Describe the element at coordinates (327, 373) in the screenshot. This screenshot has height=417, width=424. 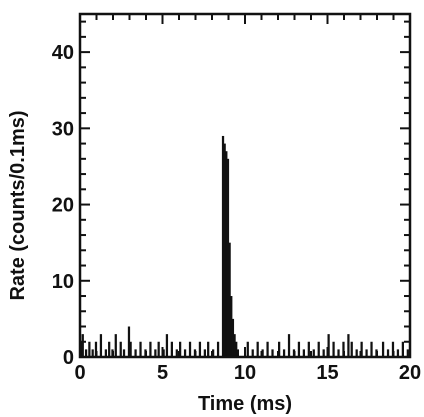
I see `x-tick-label: 15` at that location.